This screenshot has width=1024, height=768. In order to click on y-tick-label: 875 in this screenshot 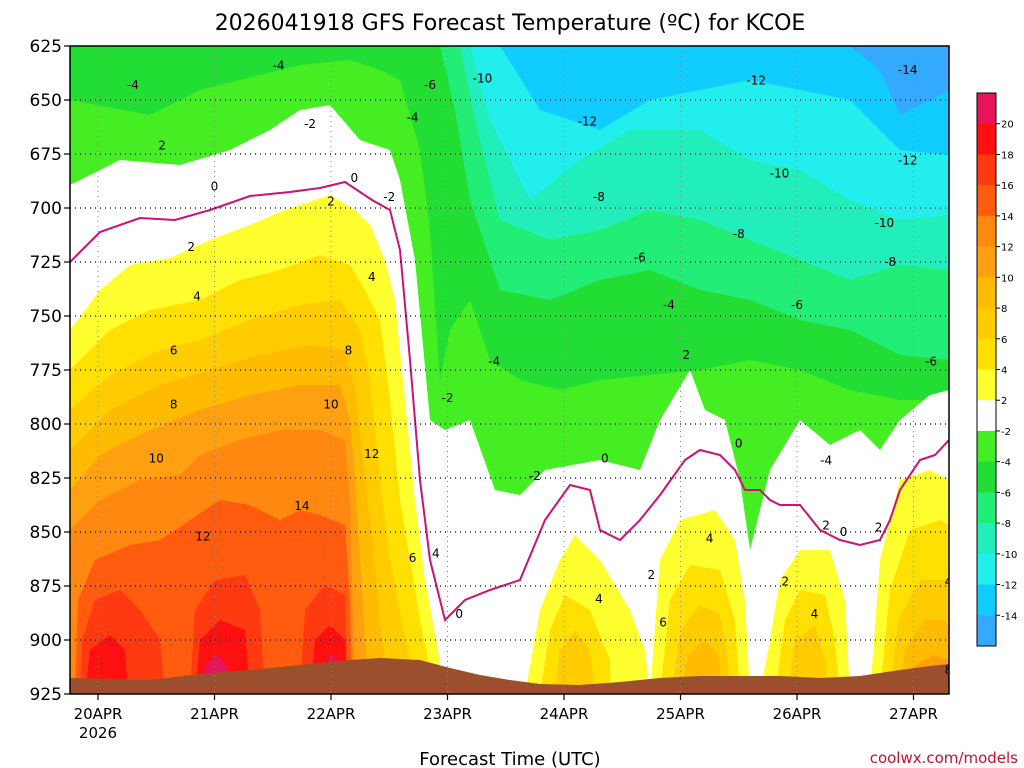, I will do `click(46, 587)`.